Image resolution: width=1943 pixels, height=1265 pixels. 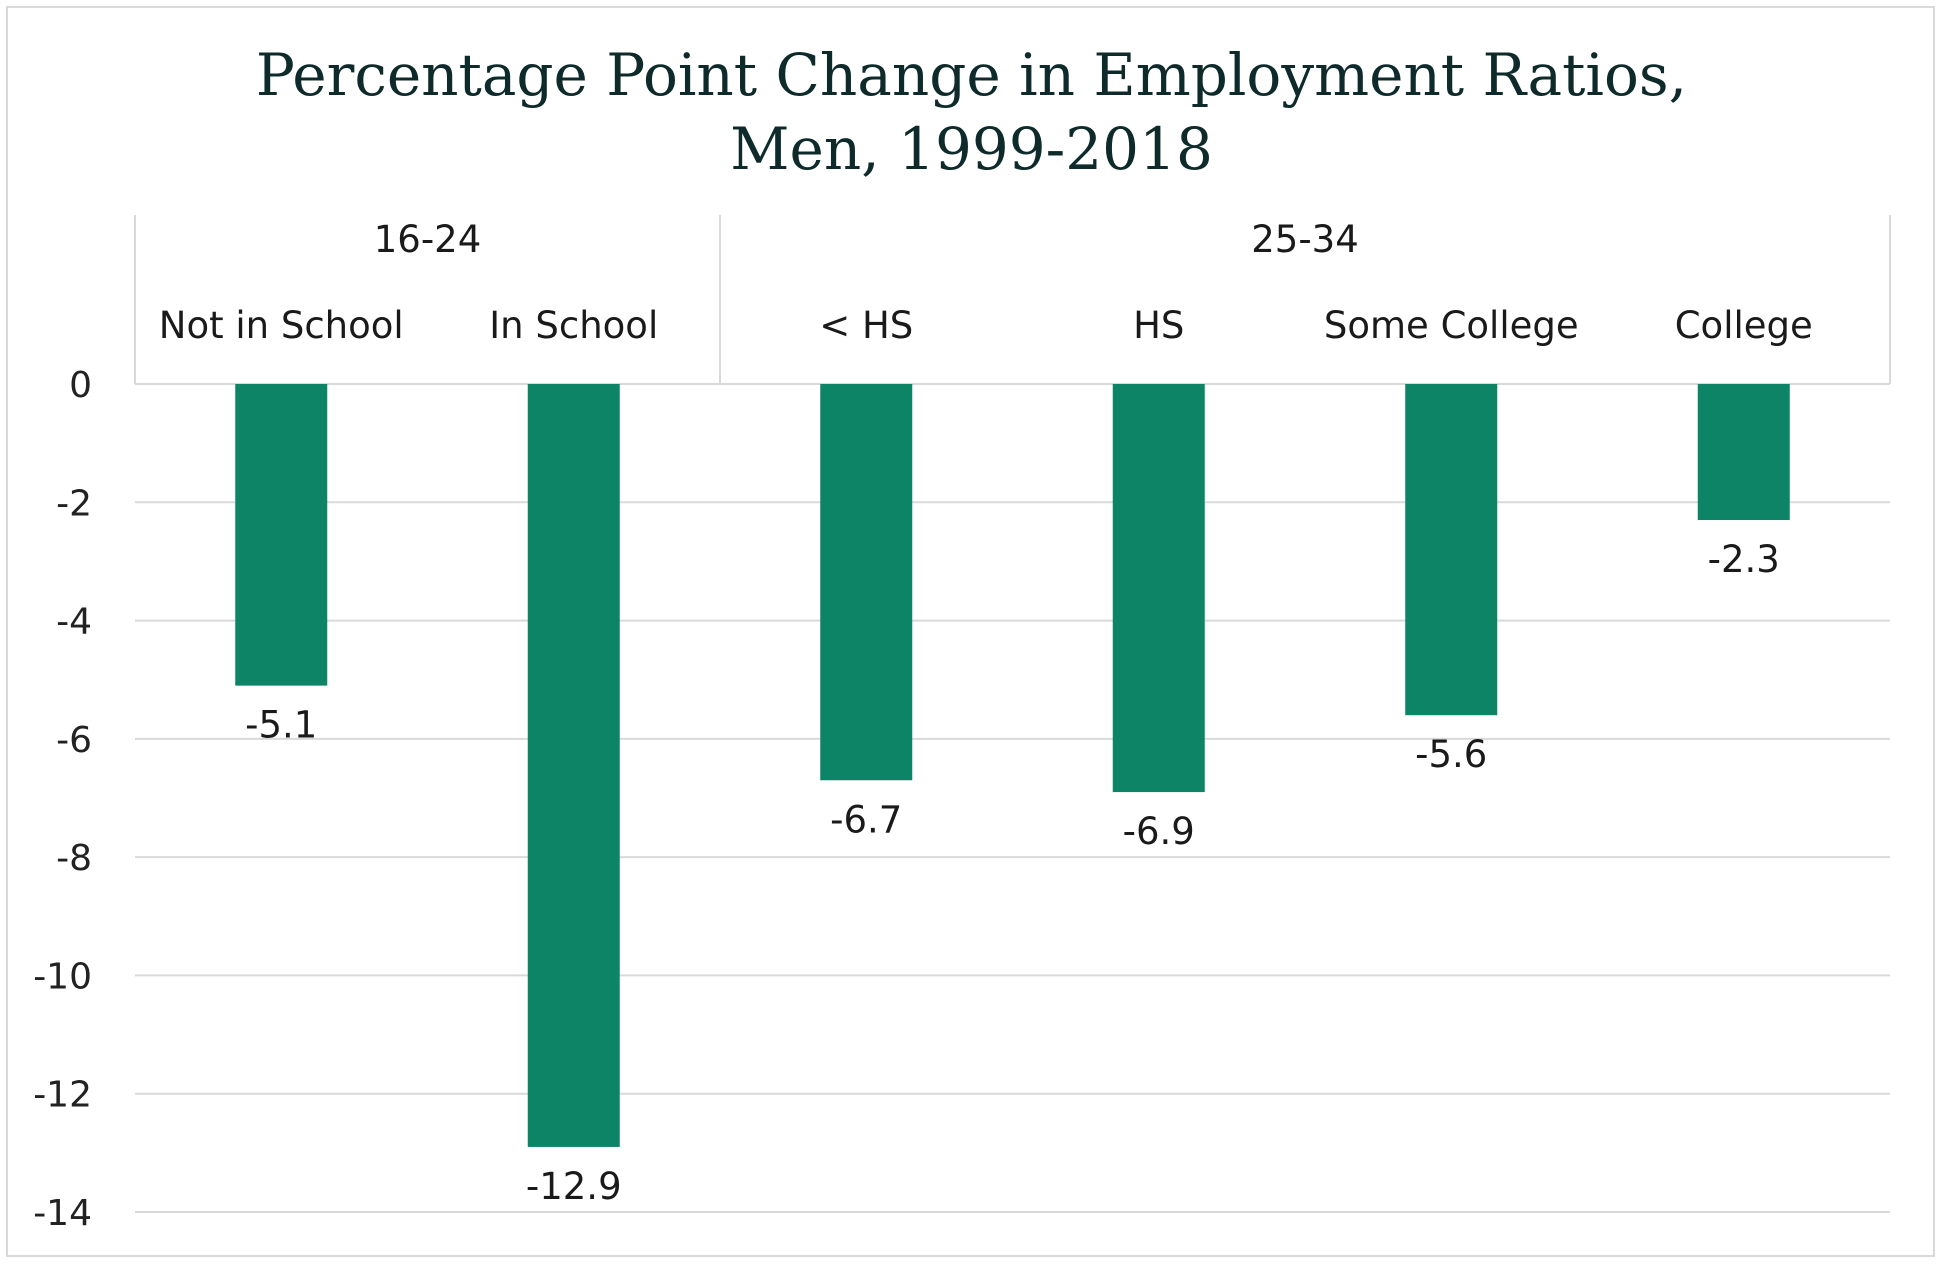 I want to click on category-label: College, so click(x=1744, y=325).